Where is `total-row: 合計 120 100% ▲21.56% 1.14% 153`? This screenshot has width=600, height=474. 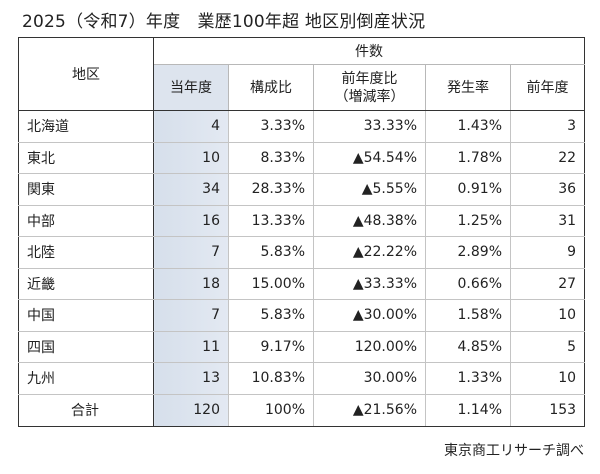 total-row: 合計 120 100% ▲21.56% 1.14% 153 is located at coordinates (302, 410).